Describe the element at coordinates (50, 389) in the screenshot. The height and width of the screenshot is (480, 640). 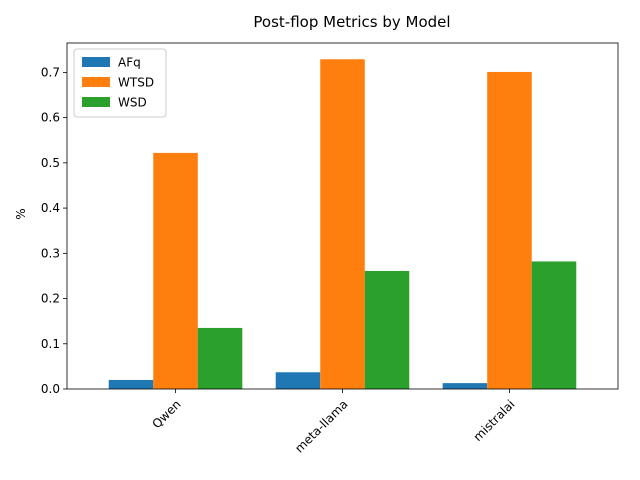
I see `y-tick-label: 0.0` at that location.